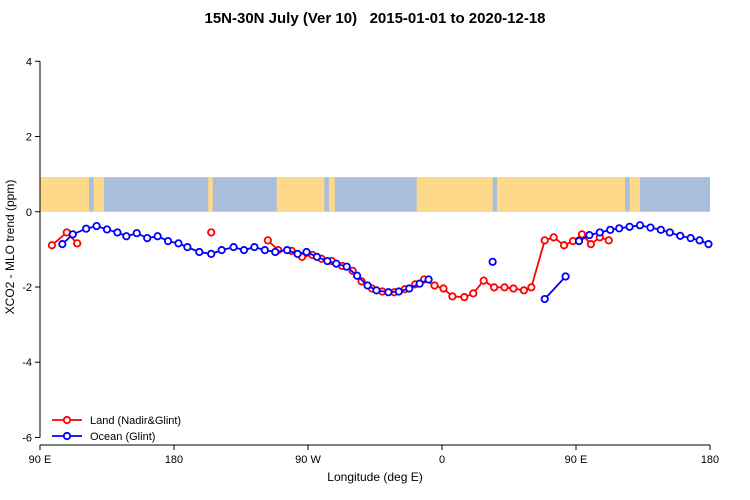 This screenshot has height=500, width=750. Describe the element at coordinates (67, 436) in the screenshot. I see `legend-symbol-marker-ocean` at that location.